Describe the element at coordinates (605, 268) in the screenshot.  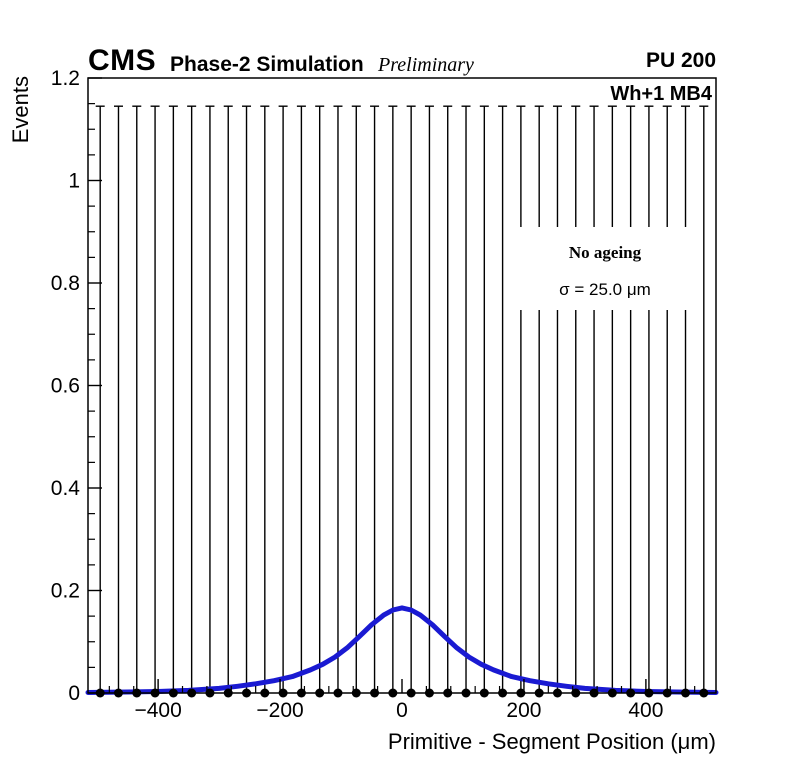
I see `legend-box: No ageing σ = 25.0 μm` at that location.